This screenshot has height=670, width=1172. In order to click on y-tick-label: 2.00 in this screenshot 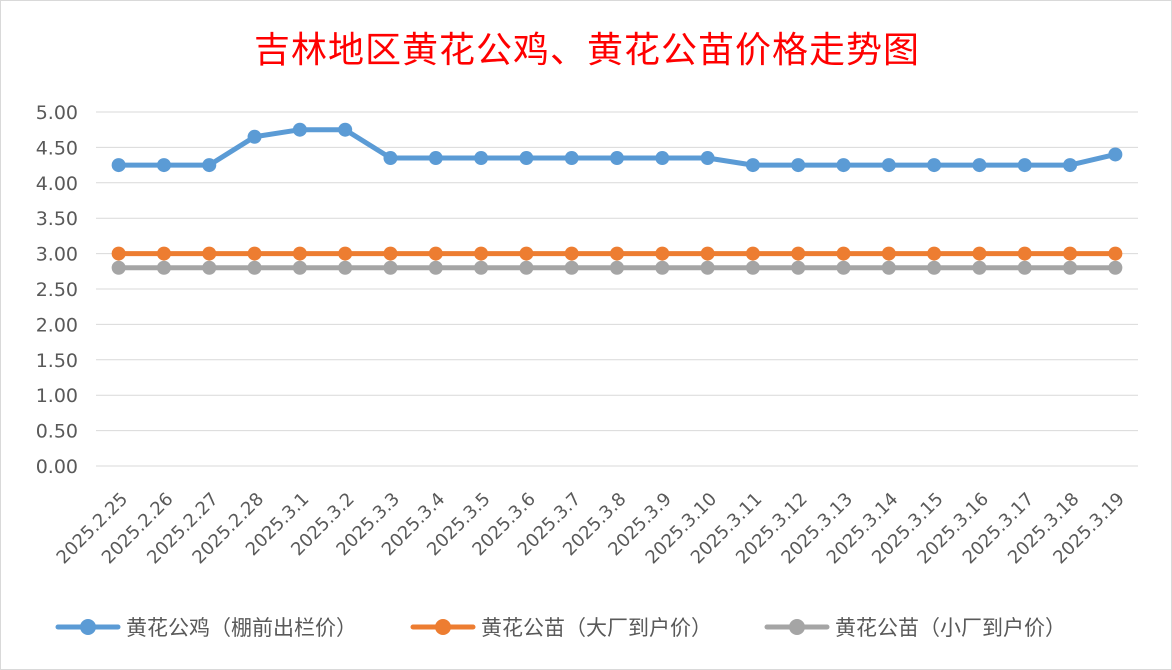, I will do `click(57, 325)`.